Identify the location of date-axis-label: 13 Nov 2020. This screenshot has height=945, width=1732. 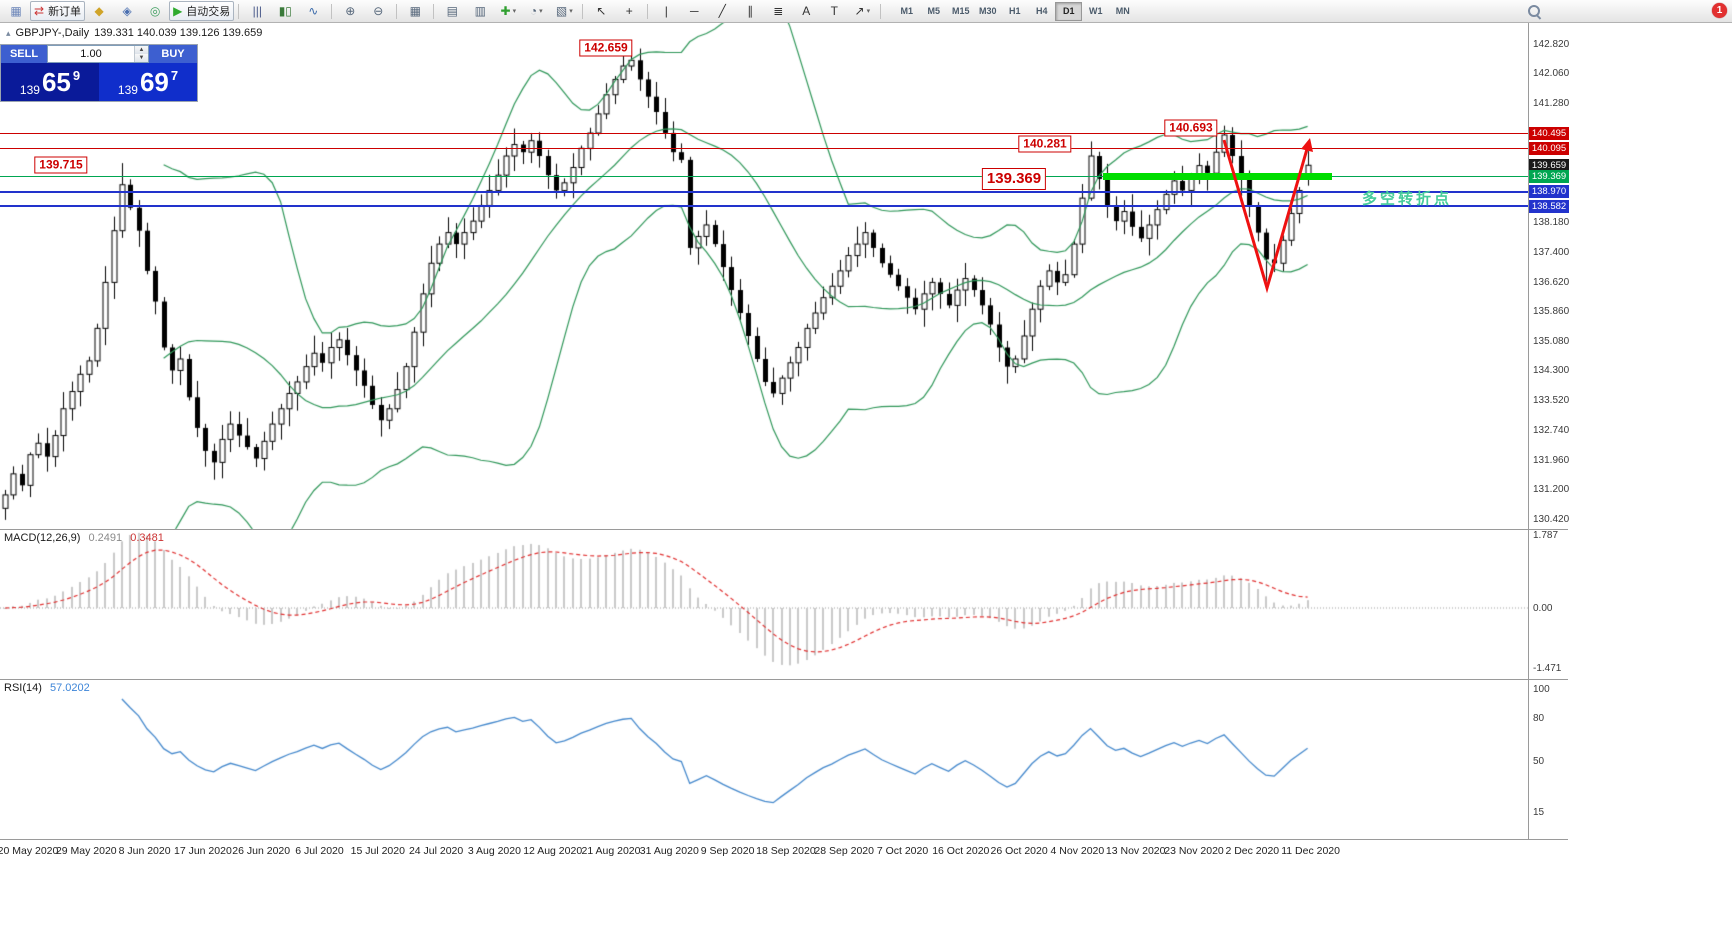
(1135, 851).